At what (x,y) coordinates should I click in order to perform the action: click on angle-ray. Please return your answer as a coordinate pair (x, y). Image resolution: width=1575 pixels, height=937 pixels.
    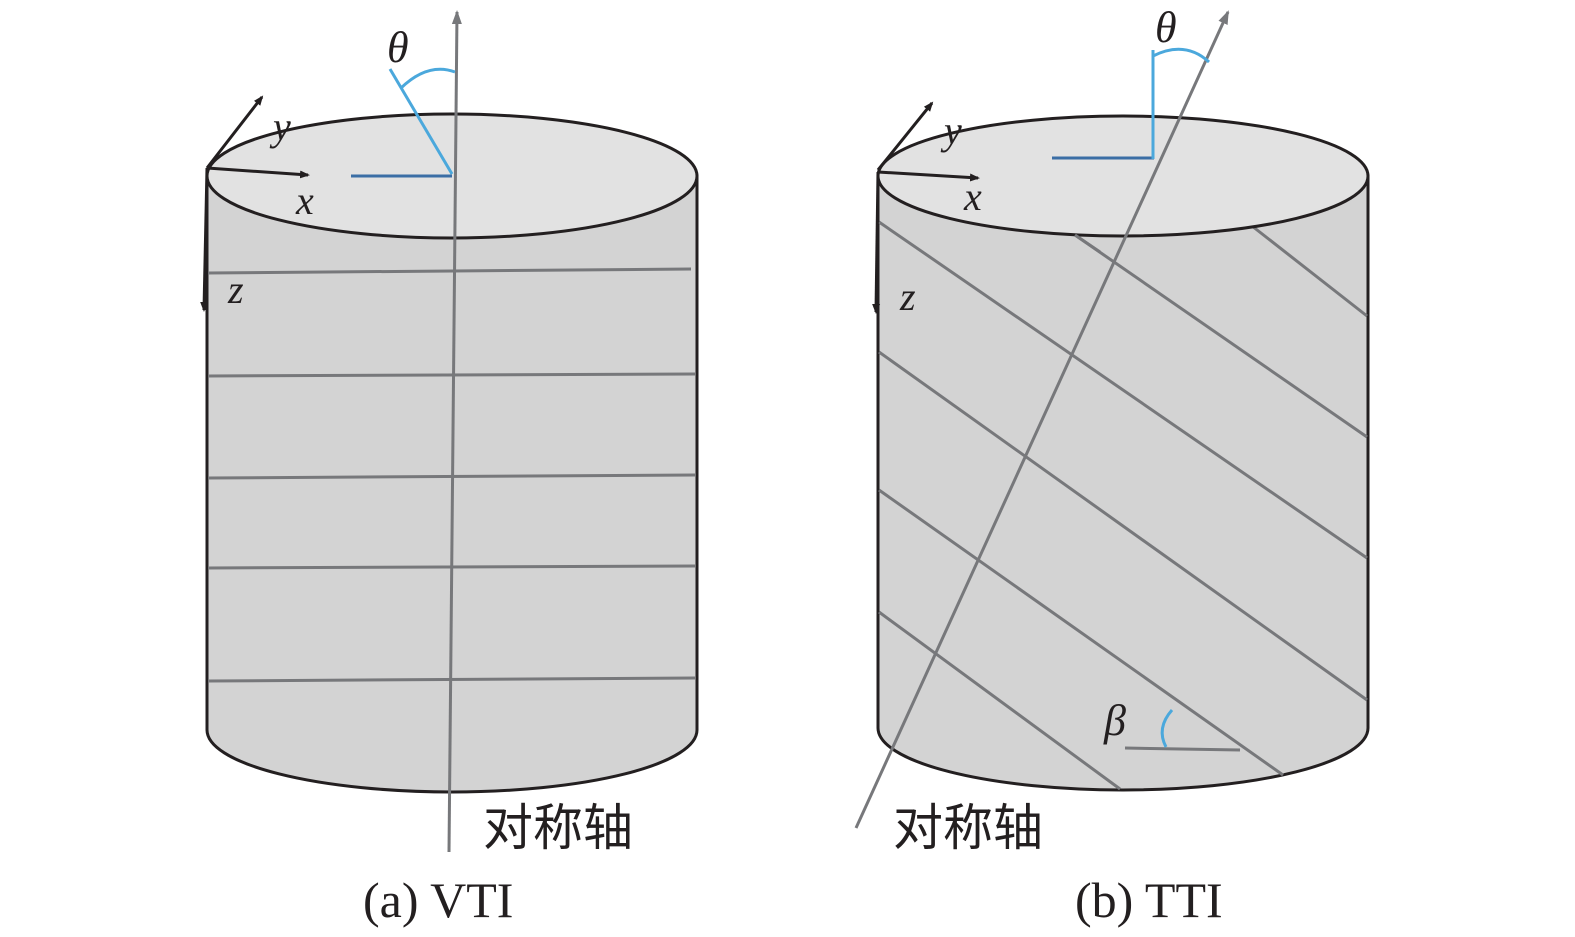
    Looking at the image, I should click on (421, 121).